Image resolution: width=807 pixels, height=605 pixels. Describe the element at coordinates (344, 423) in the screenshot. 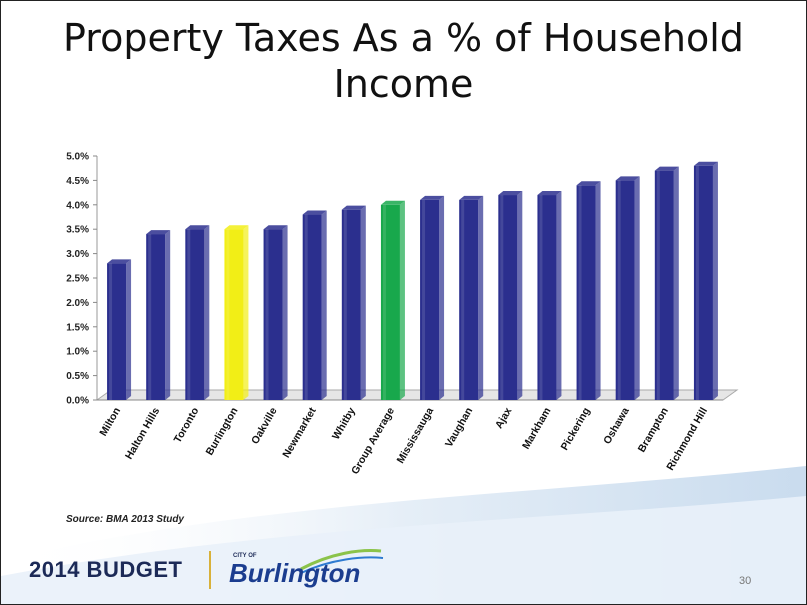

I see `x-tick-label: Whitby` at that location.